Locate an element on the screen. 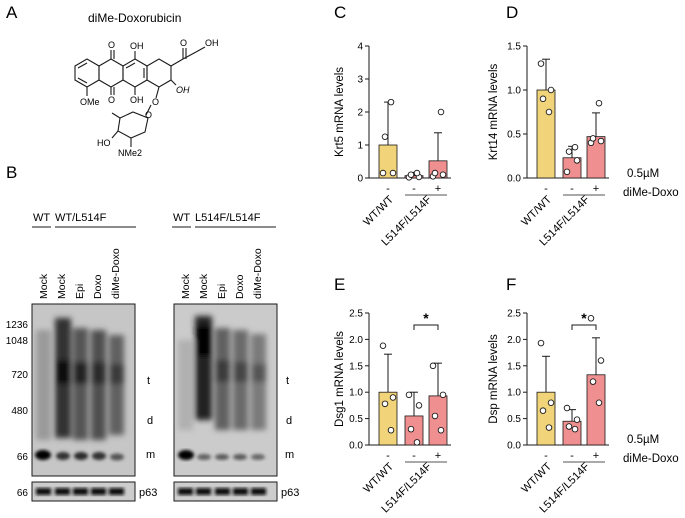 This screenshot has width=685, height=518. marker-label: 720 is located at coordinates (19, 375).